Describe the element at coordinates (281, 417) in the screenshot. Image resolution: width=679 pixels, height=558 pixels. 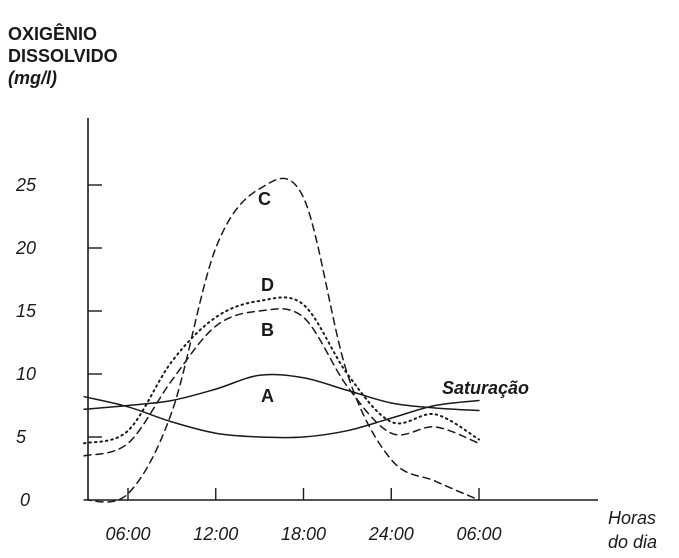
I see `series-line-satura-o` at that location.